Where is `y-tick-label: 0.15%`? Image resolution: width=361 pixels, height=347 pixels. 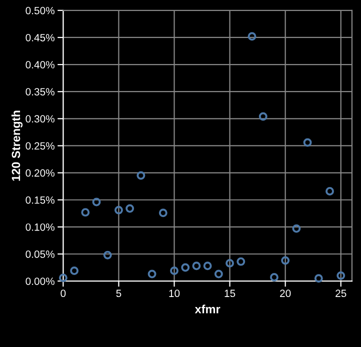 y-tick-label: 0.15% is located at coordinates (40, 200).